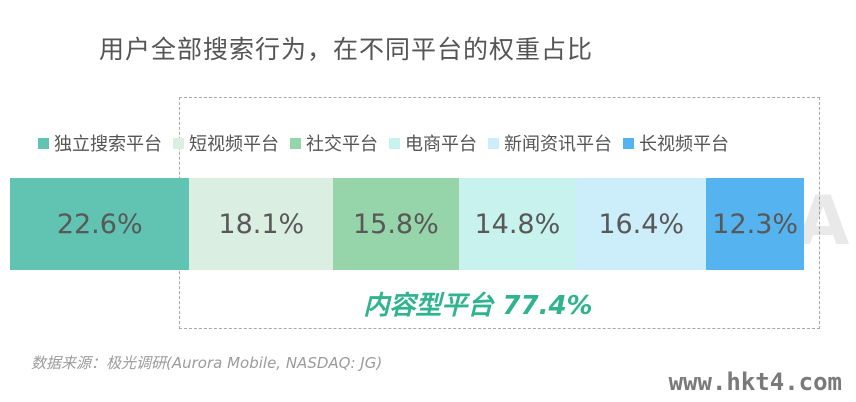  I want to click on data-label: 12.3%, so click(755, 224).